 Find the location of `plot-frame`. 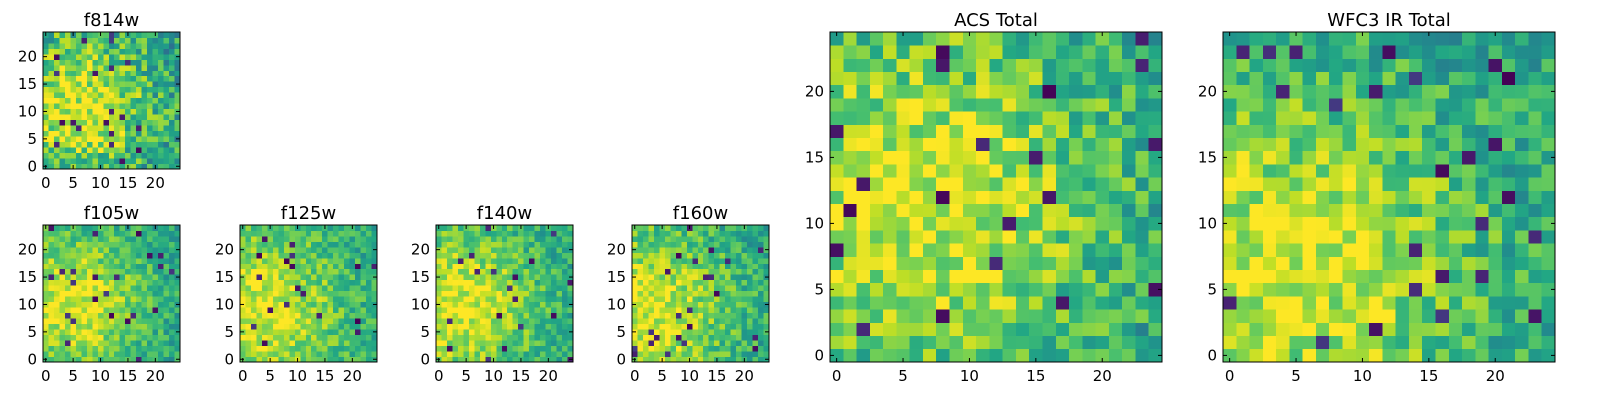

plot-frame is located at coordinates (700, 293).